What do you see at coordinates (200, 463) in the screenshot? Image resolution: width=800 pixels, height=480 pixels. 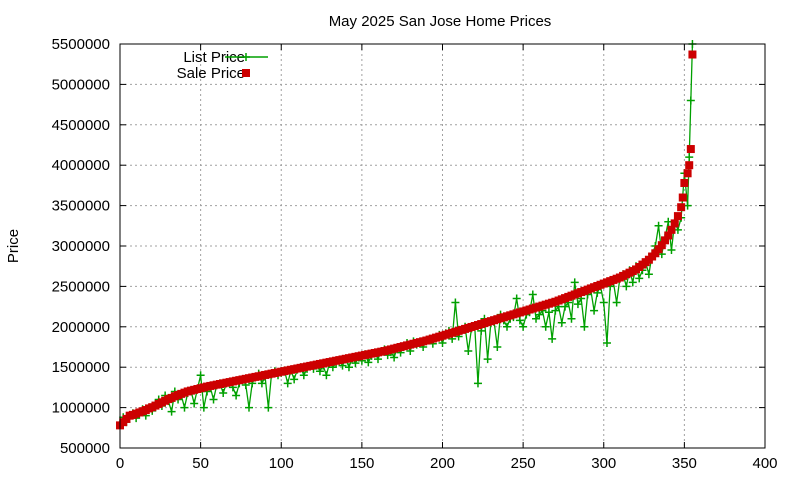 I see `x-tick-label: 50` at bounding box center [200, 463].